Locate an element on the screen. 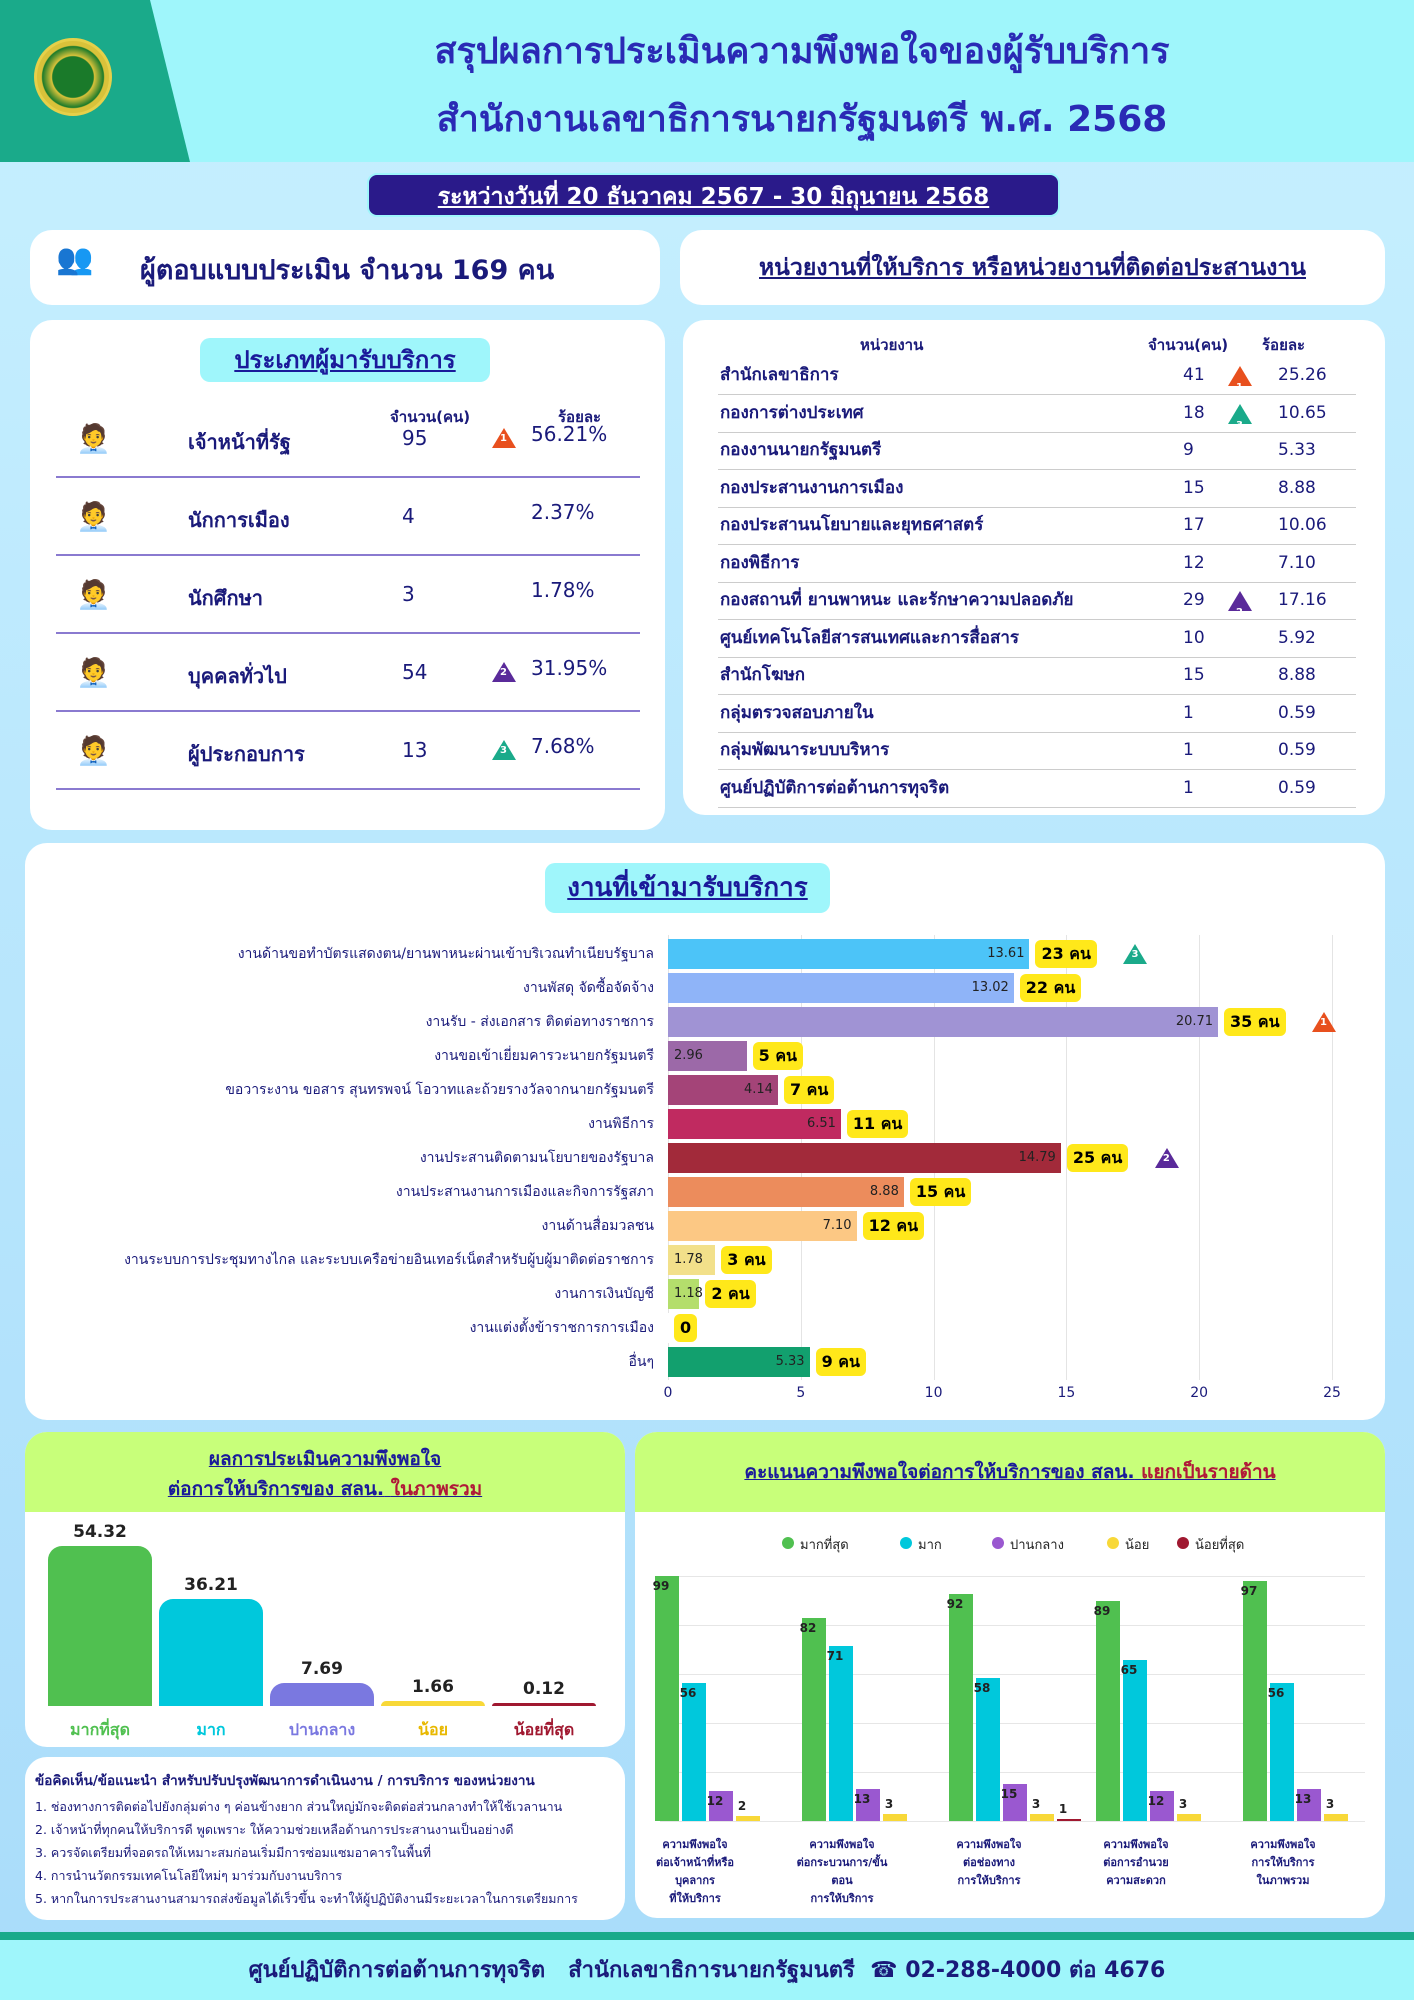 The height and width of the screenshot is (2000, 1414). rank-number: 2 is located at coordinates (503, 672).